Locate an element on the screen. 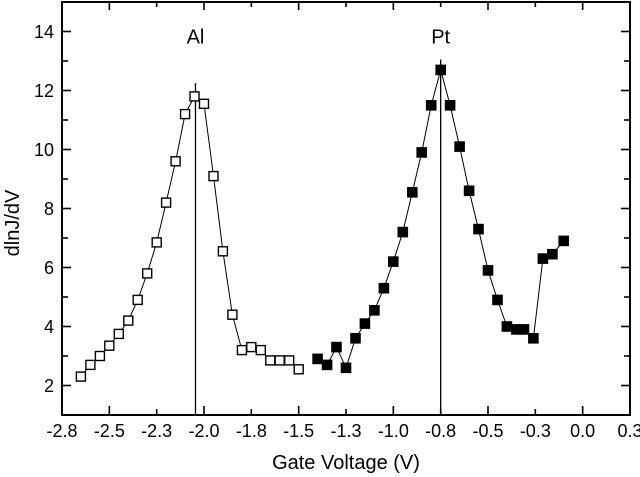 The width and height of the screenshot is (640, 477). x-tick-label: -1.3 is located at coordinates (345, 431).